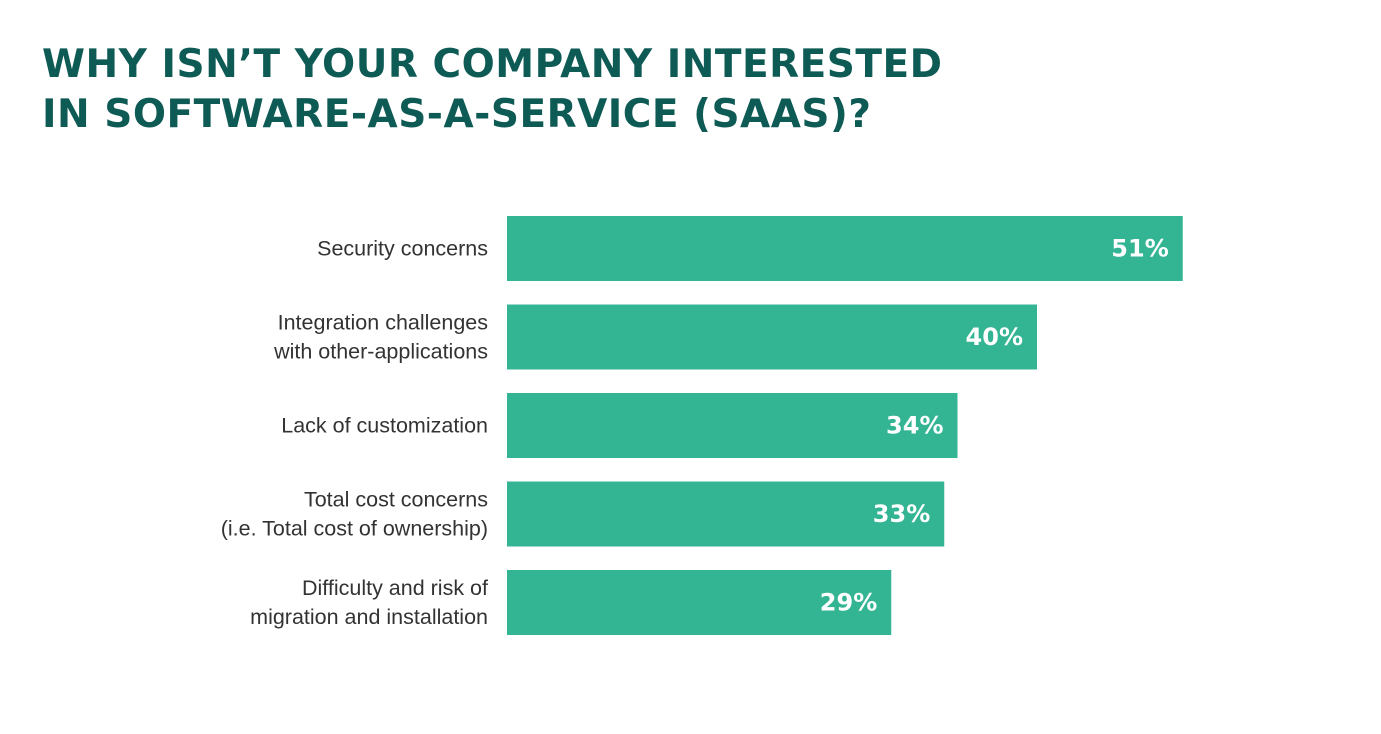 This screenshot has width=1381, height=734. What do you see at coordinates (848, 603) in the screenshot?
I see `value-label-5: 29%` at bounding box center [848, 603].